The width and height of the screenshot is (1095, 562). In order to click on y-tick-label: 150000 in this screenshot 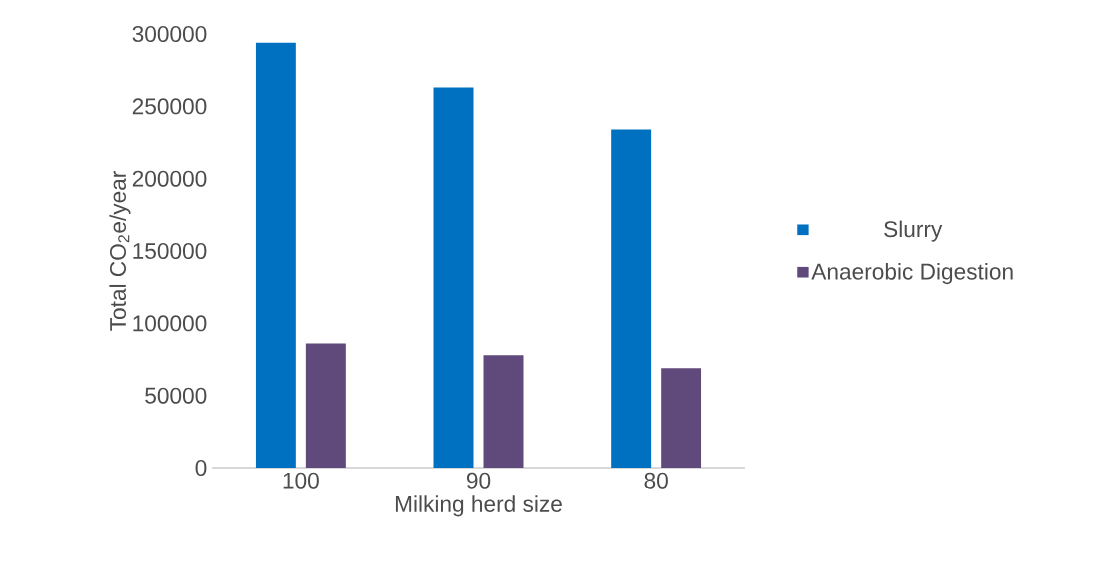, I will do `click(170, 251)`.